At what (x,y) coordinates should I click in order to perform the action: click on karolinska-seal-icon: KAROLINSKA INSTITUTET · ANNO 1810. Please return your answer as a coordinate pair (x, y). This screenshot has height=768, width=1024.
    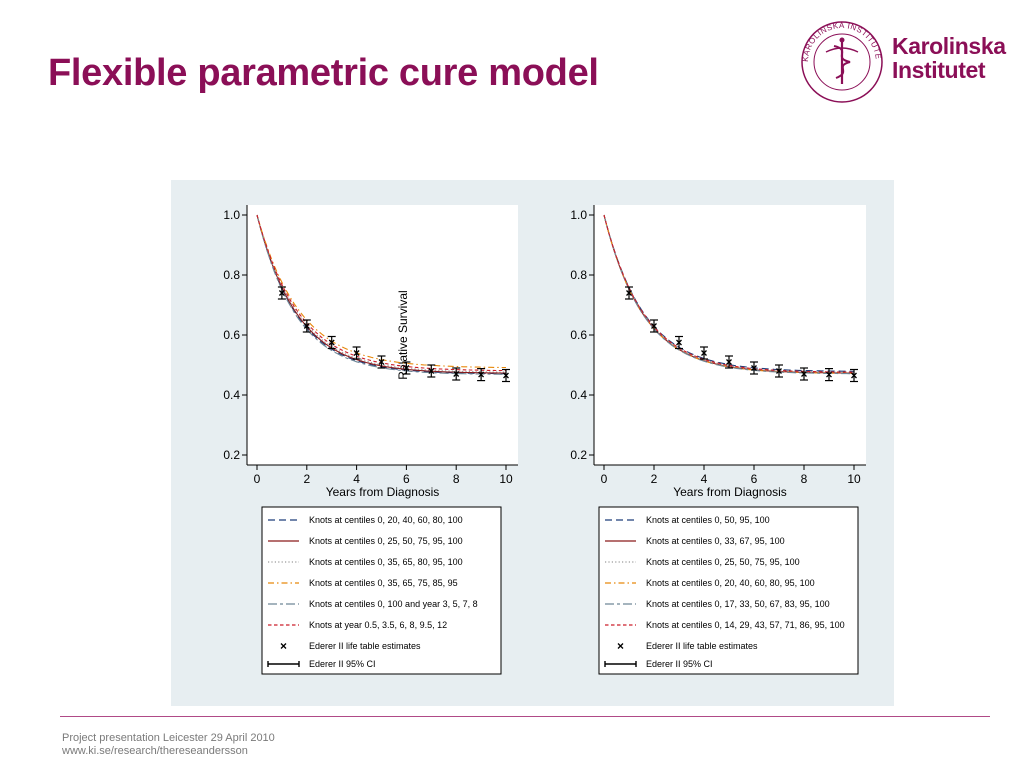
    Looking at the image, I should click on (838, 57).